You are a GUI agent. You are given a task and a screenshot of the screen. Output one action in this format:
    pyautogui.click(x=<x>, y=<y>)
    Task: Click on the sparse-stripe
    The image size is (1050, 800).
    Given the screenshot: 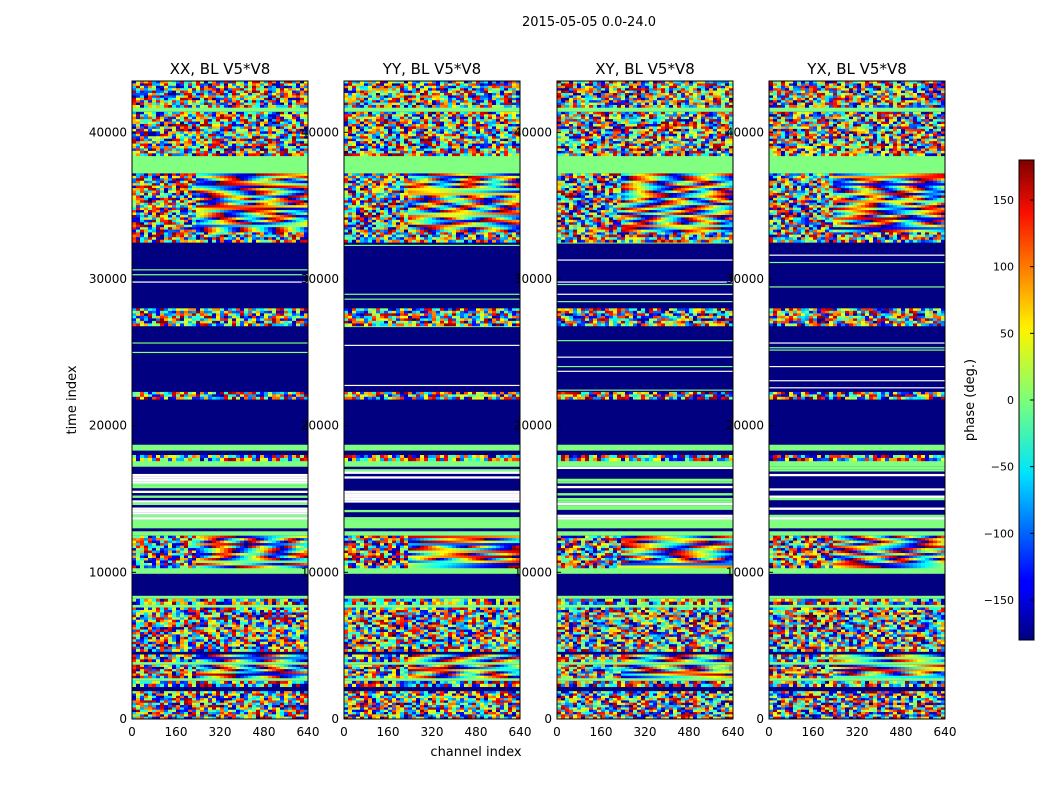 What is the action you would take?
    pyautogui.click(x=220, y=352)
    